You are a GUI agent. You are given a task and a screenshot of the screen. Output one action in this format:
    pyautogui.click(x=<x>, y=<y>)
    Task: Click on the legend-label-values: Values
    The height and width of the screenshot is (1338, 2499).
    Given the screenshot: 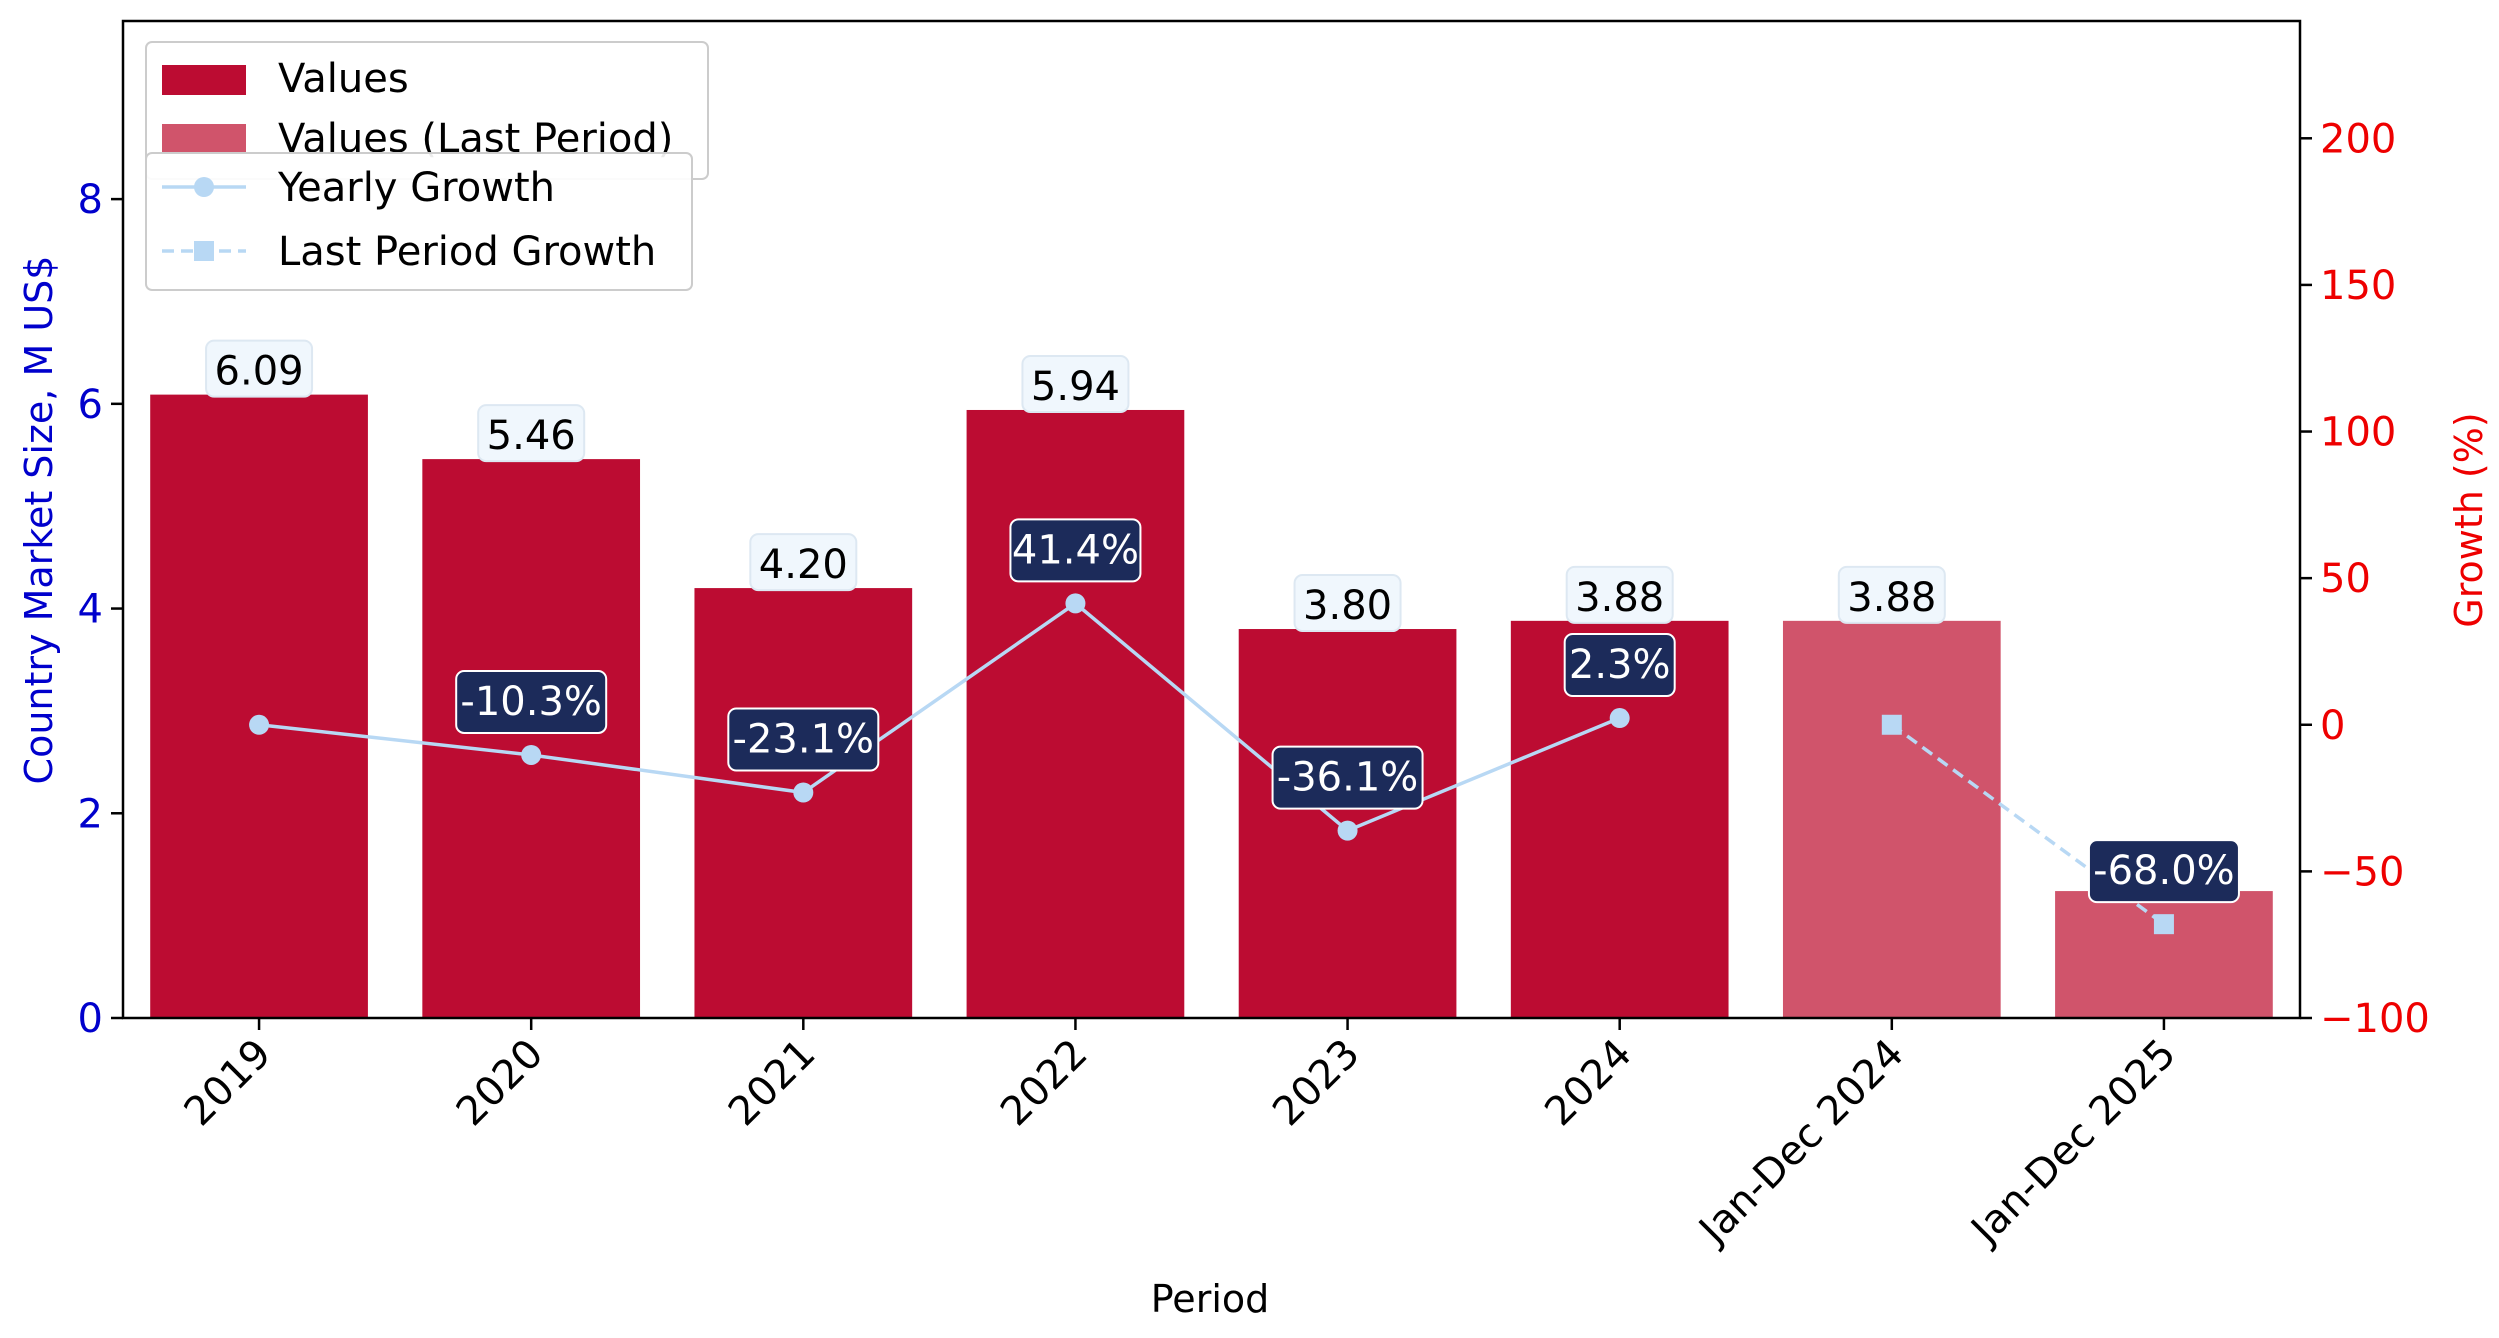 What is the action you would take?
    pyautogui.click(x=343, y=79)
    